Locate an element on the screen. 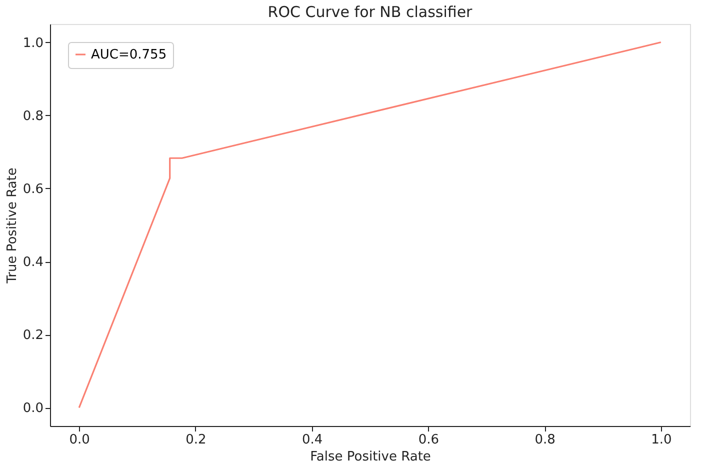  y-tick-label: 0.2 is located at coordinates (33, 336).